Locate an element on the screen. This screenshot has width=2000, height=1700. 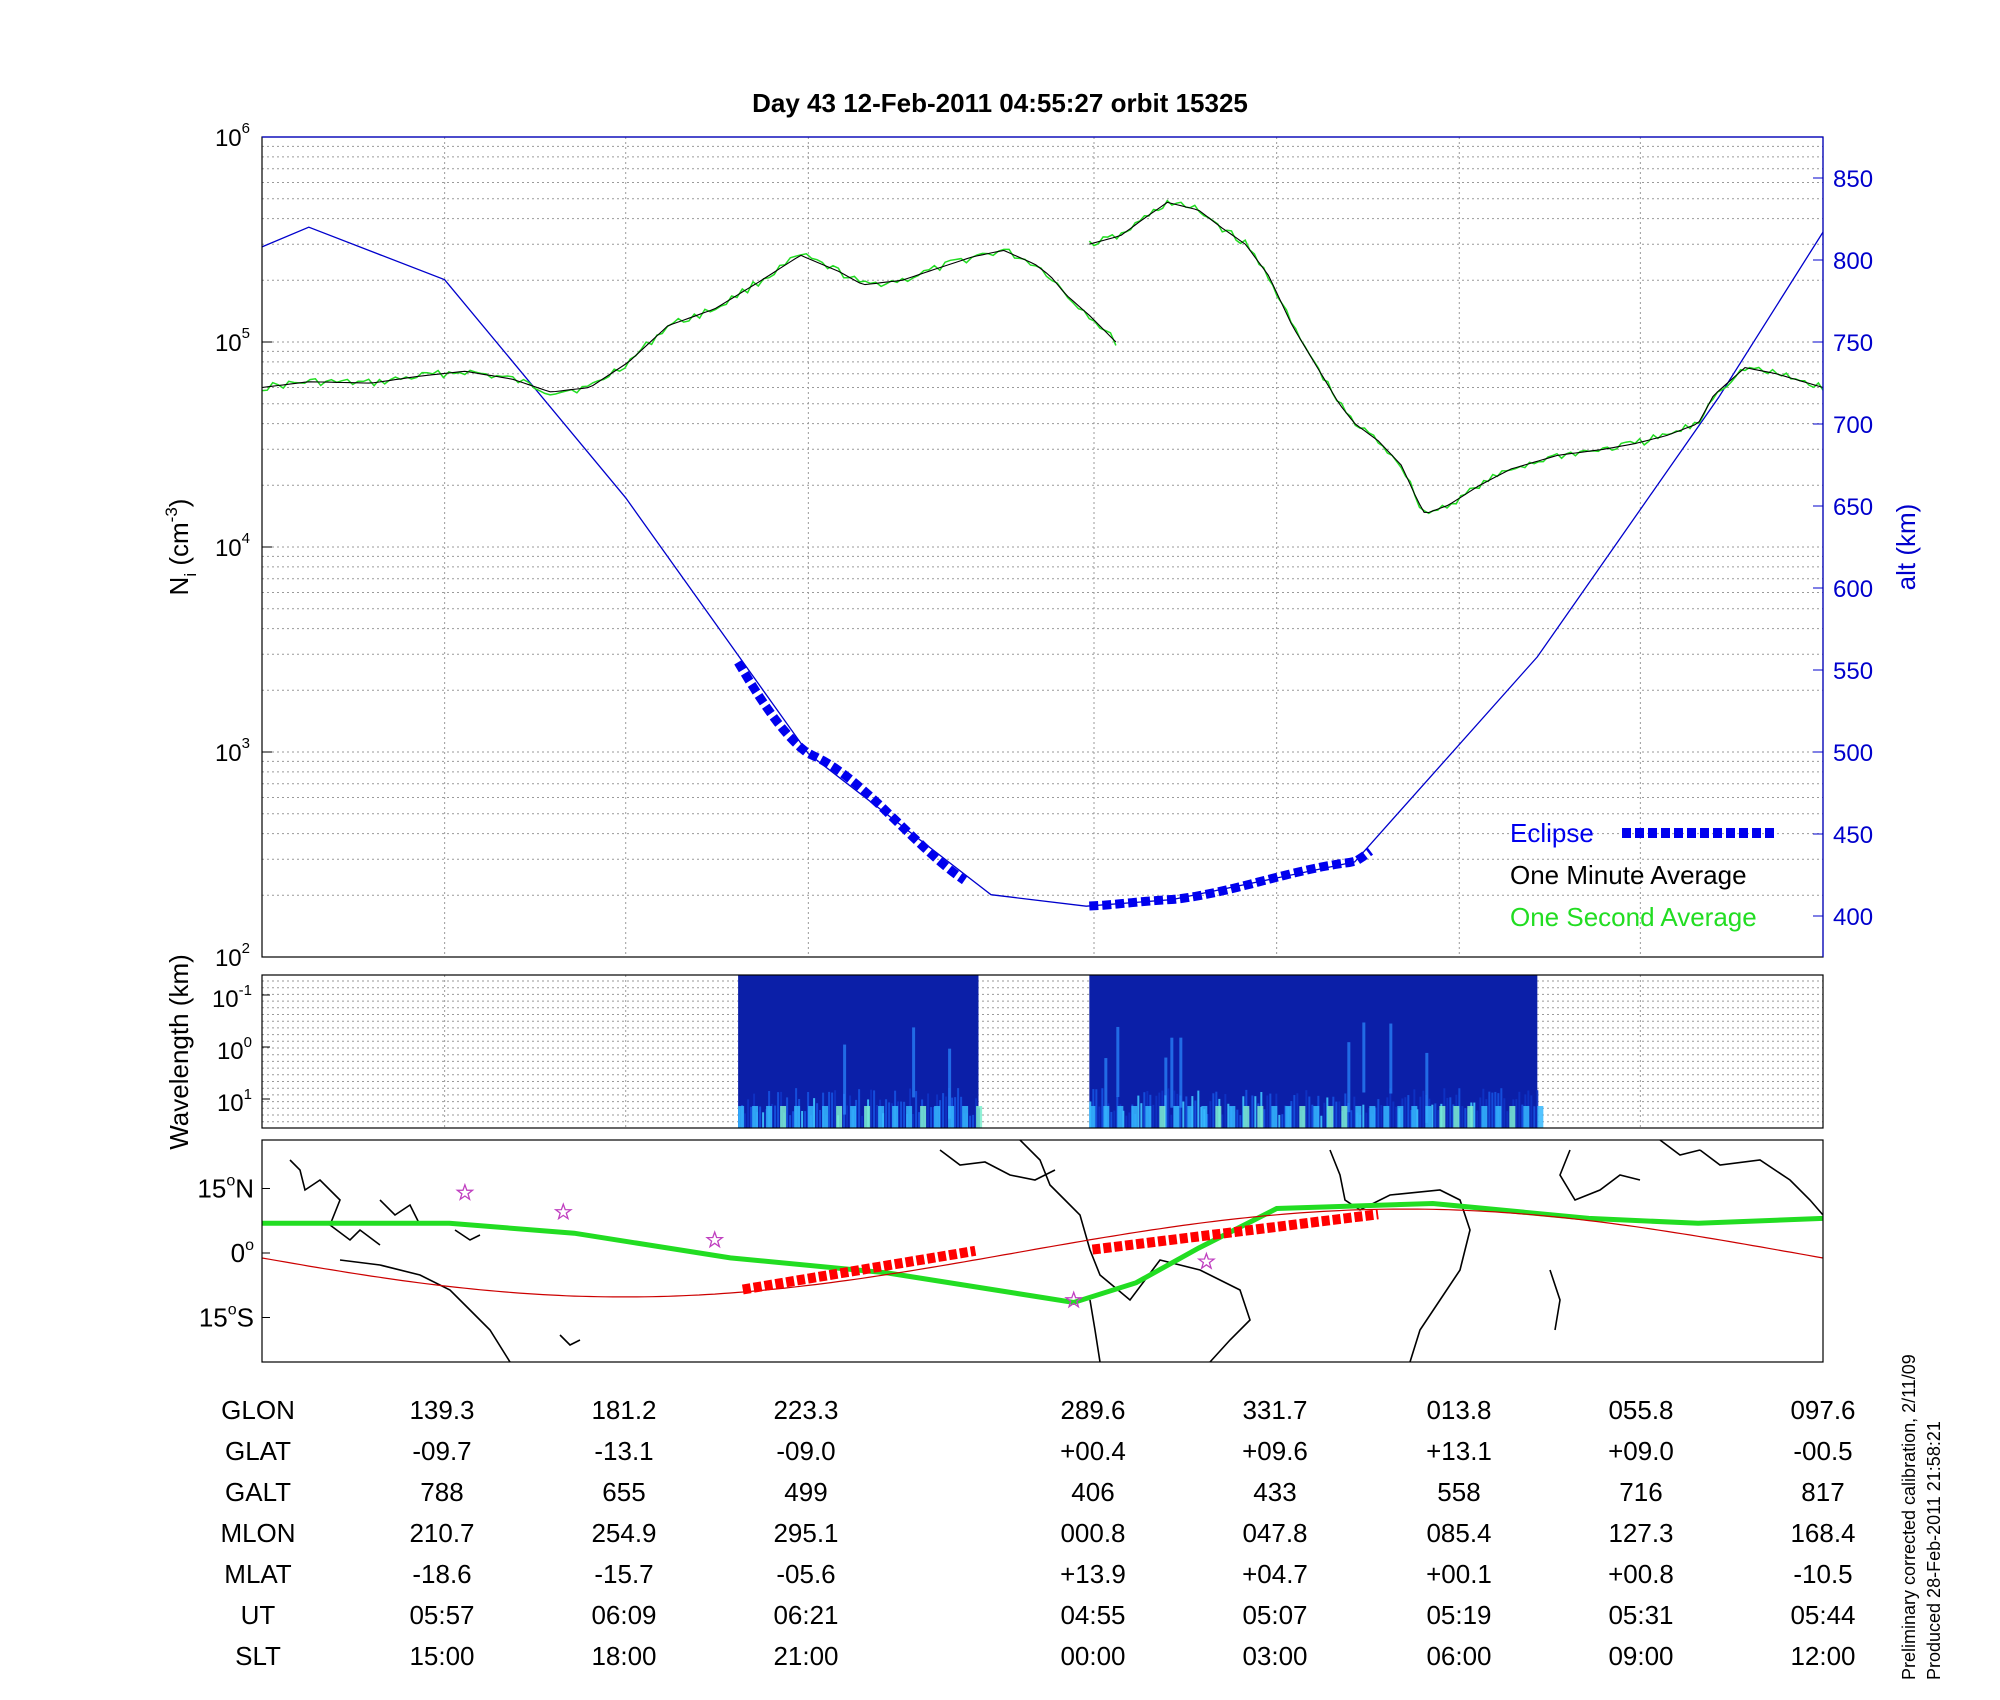
table-cell: 097.6 is located at coordinates (1822, 1410).